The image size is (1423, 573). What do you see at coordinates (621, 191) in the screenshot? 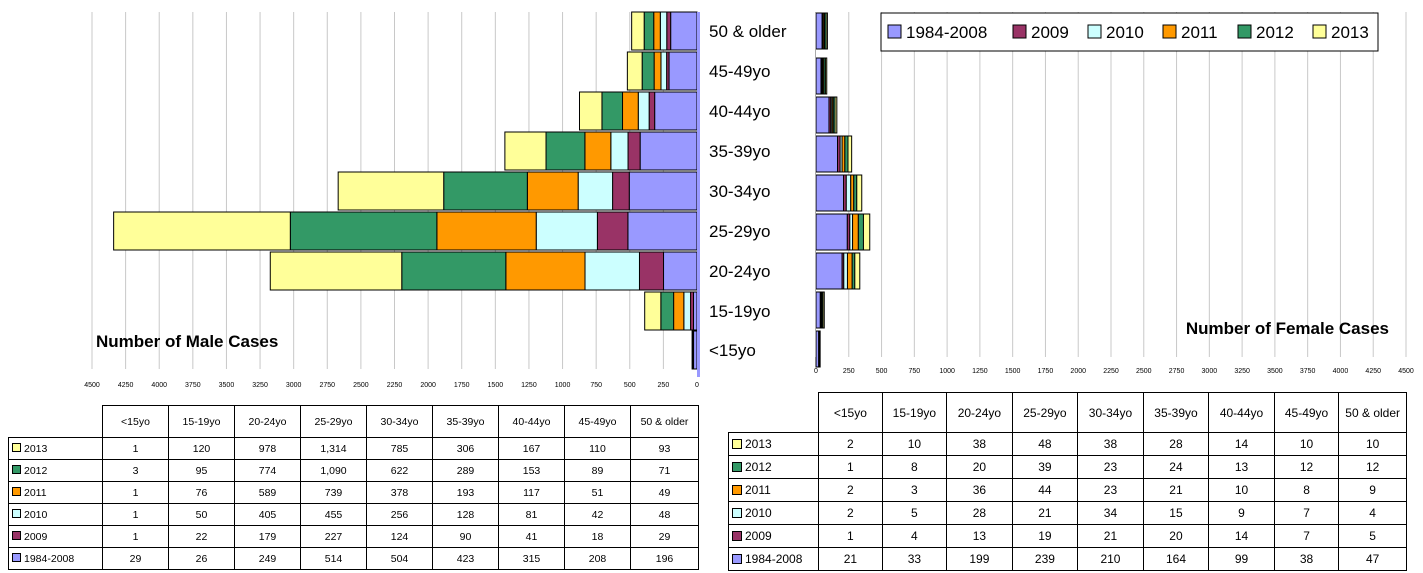
I see `male-bar-30-34yo-2009` at bounding box center [621, 191].